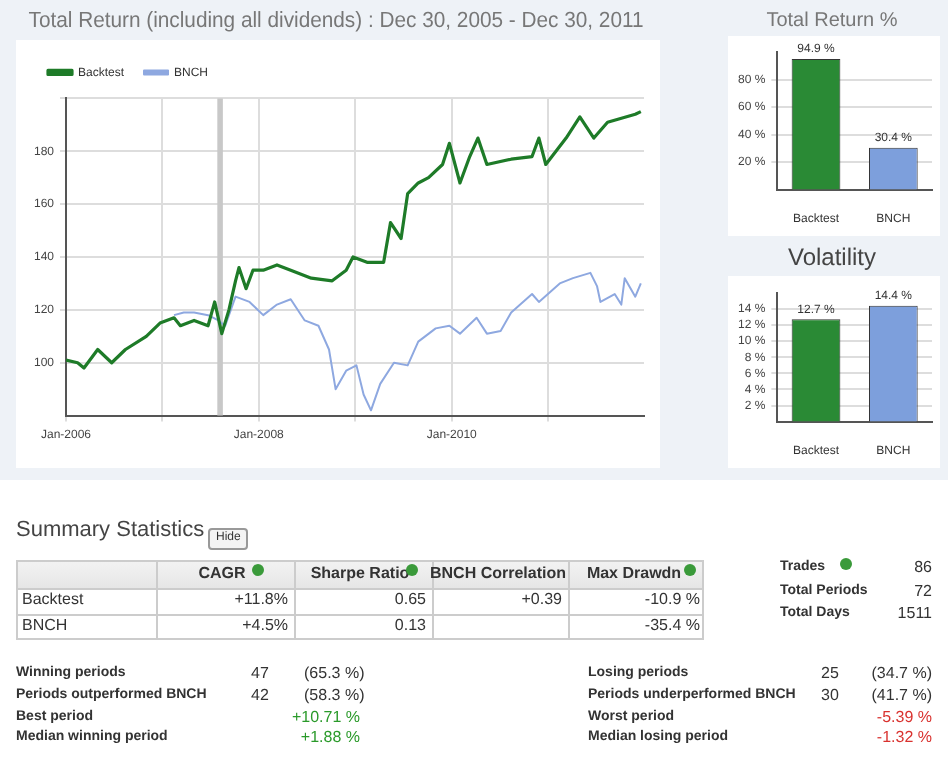 The image size is (948, 764). What do you see at coordinates (325, 718) in the screenshot?
I see `text: +10.71 %` at bounding box center [325, 718].